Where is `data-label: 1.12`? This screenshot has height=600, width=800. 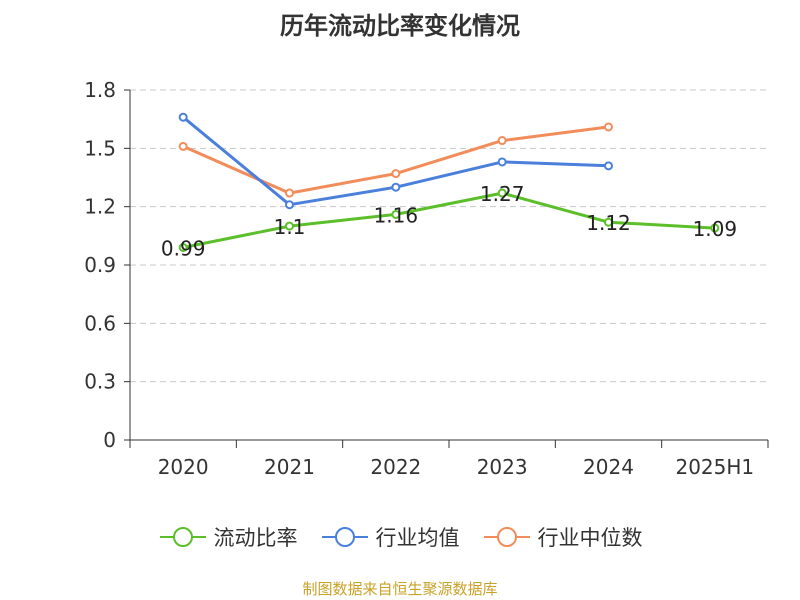 data-label: 1.12 is located at coordinates (608, 223).